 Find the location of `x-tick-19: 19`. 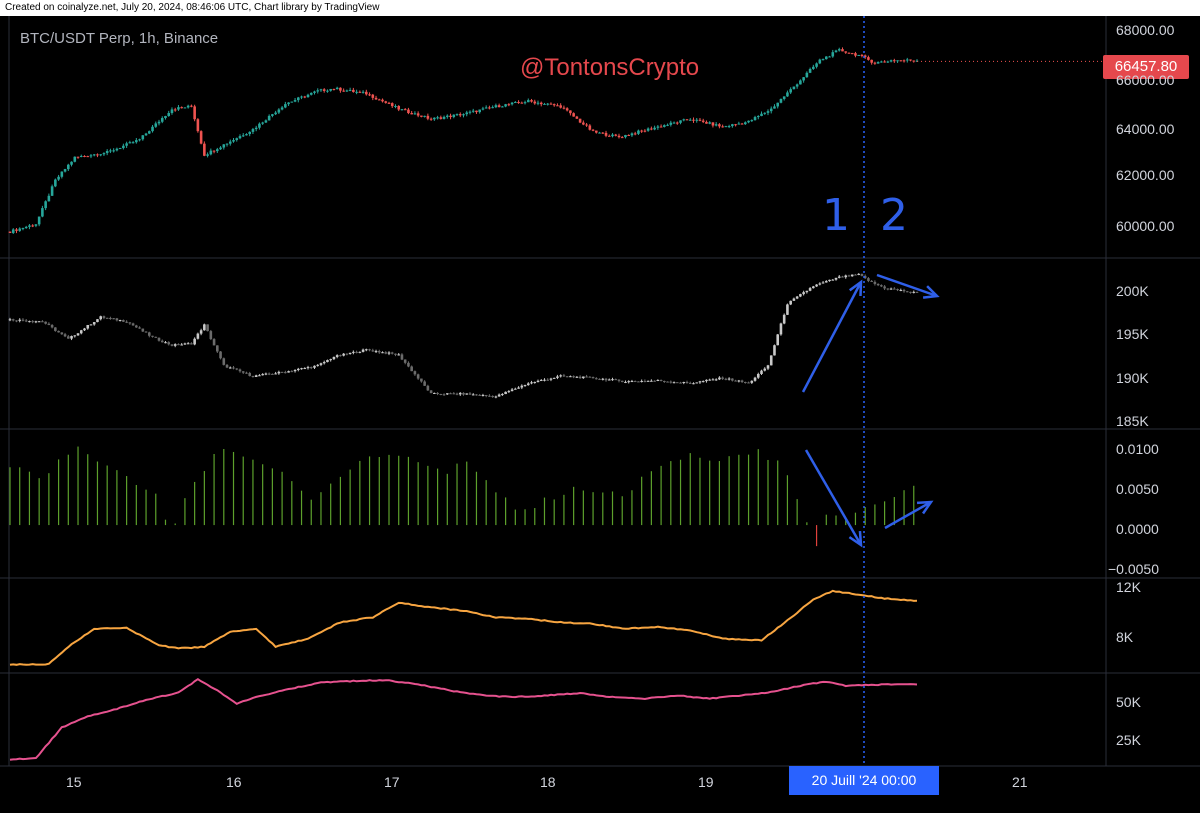

x-tick-19: 19 is located at coordinates (706, 782).